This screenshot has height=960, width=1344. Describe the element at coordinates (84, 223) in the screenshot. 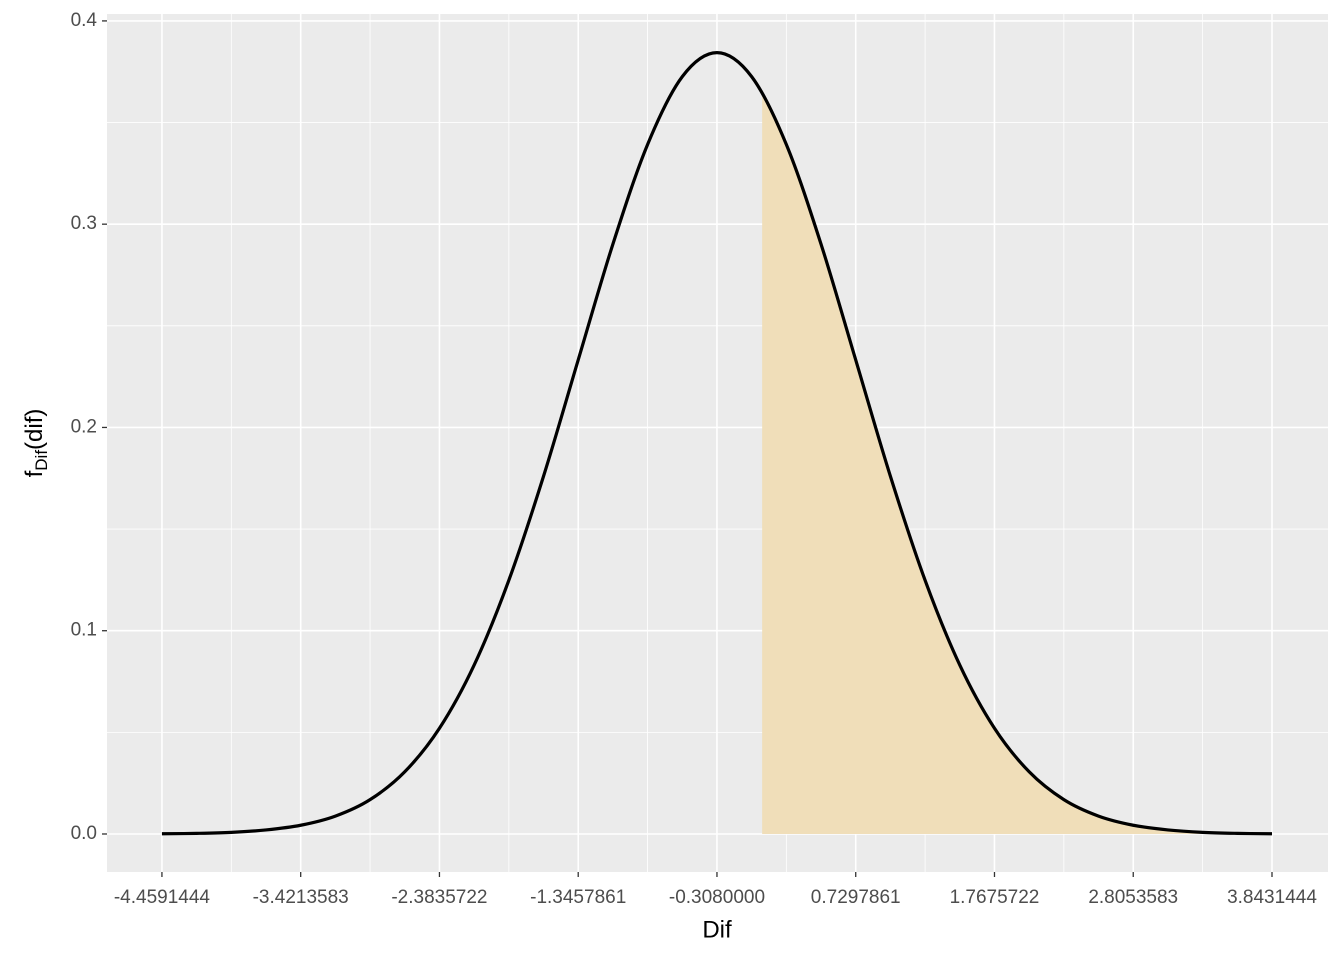

I see `y-tick-label: 0.3` at that location.